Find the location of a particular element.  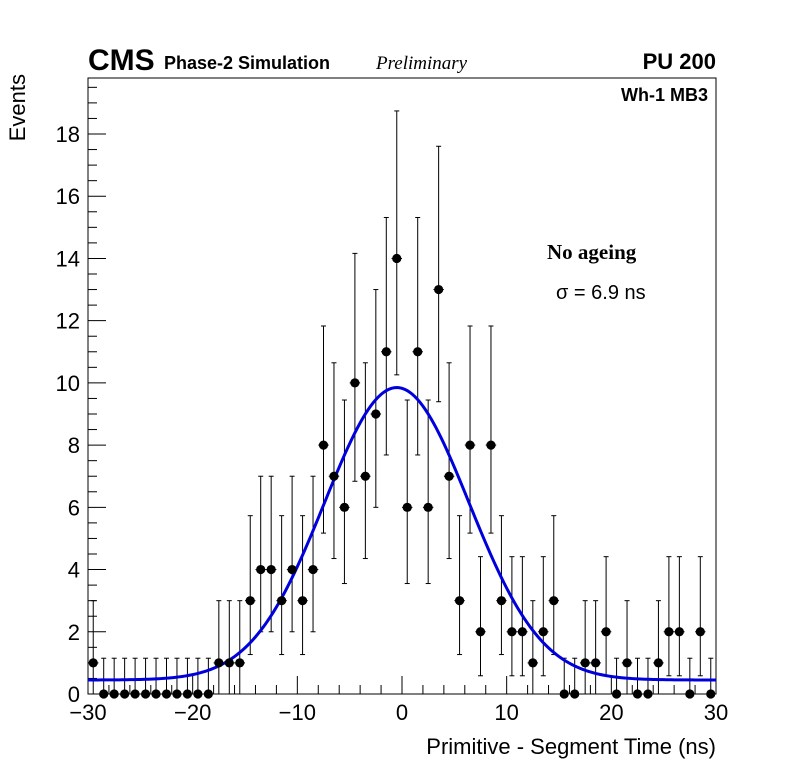

x-tick-label: −30 is located at coordinates (87, 712).